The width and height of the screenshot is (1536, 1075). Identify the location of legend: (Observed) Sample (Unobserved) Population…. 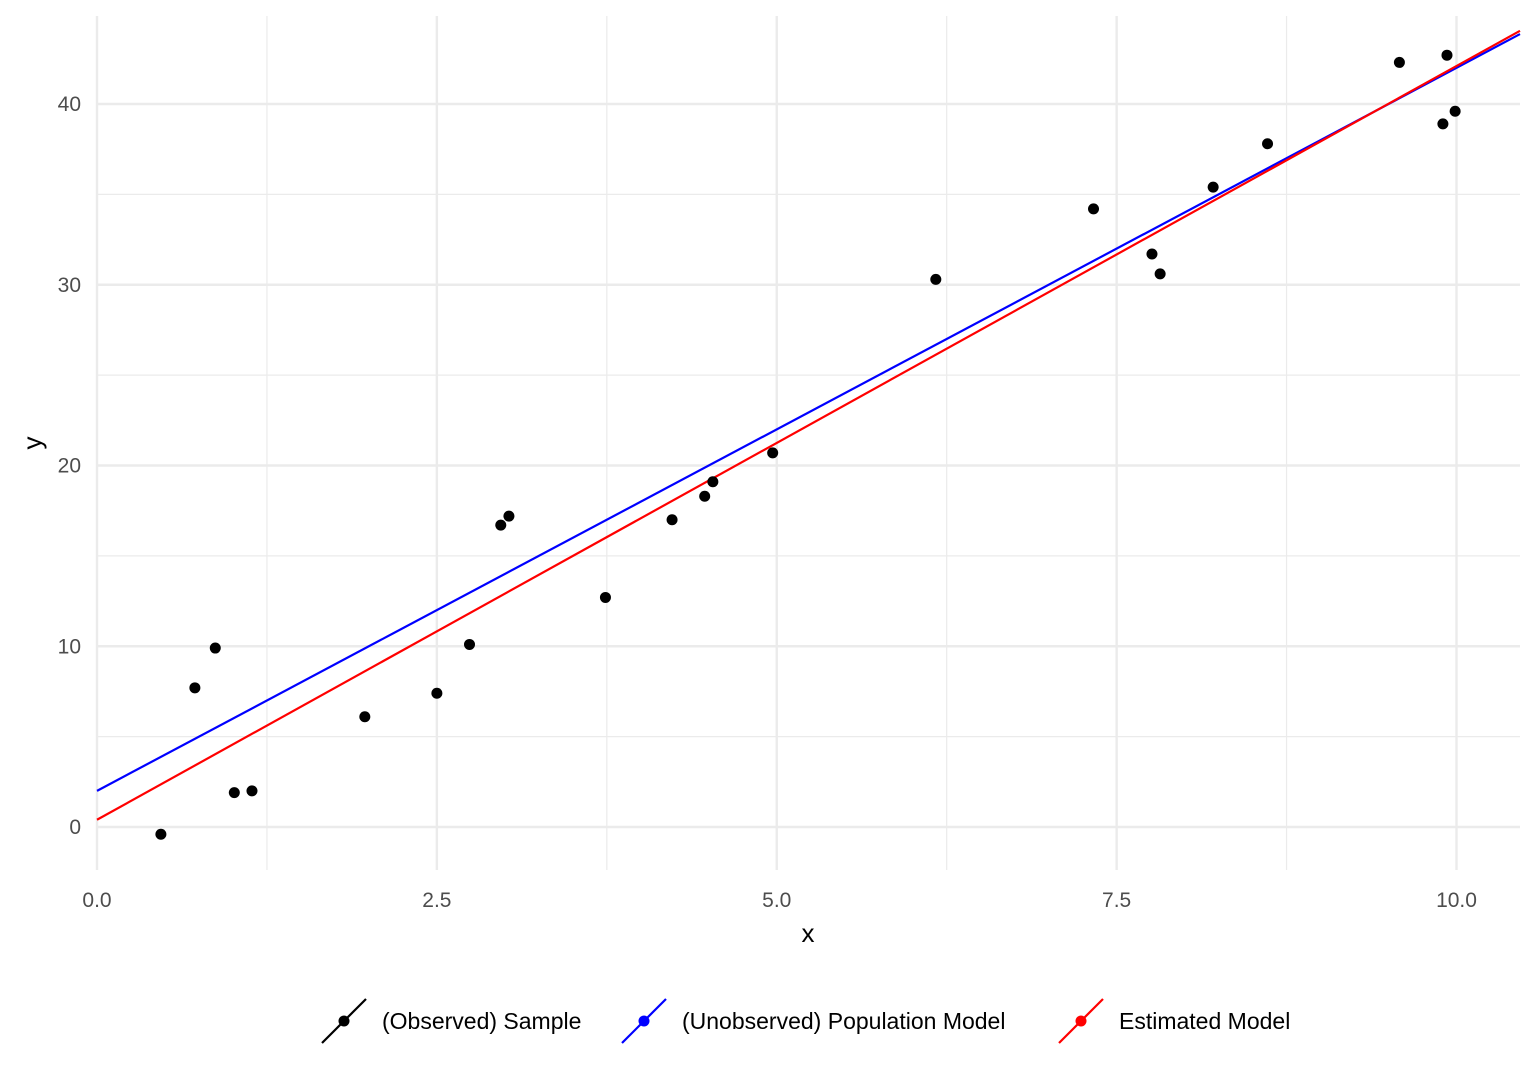
(805, 1021).